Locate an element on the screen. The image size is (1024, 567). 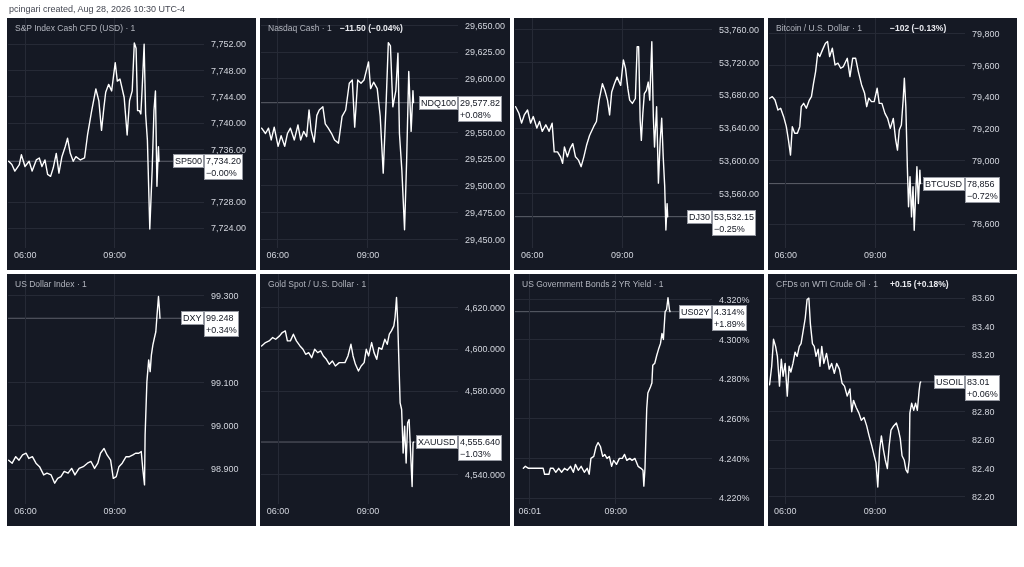
y-tick-label: 82.80 is located at coordinates (983, 411).